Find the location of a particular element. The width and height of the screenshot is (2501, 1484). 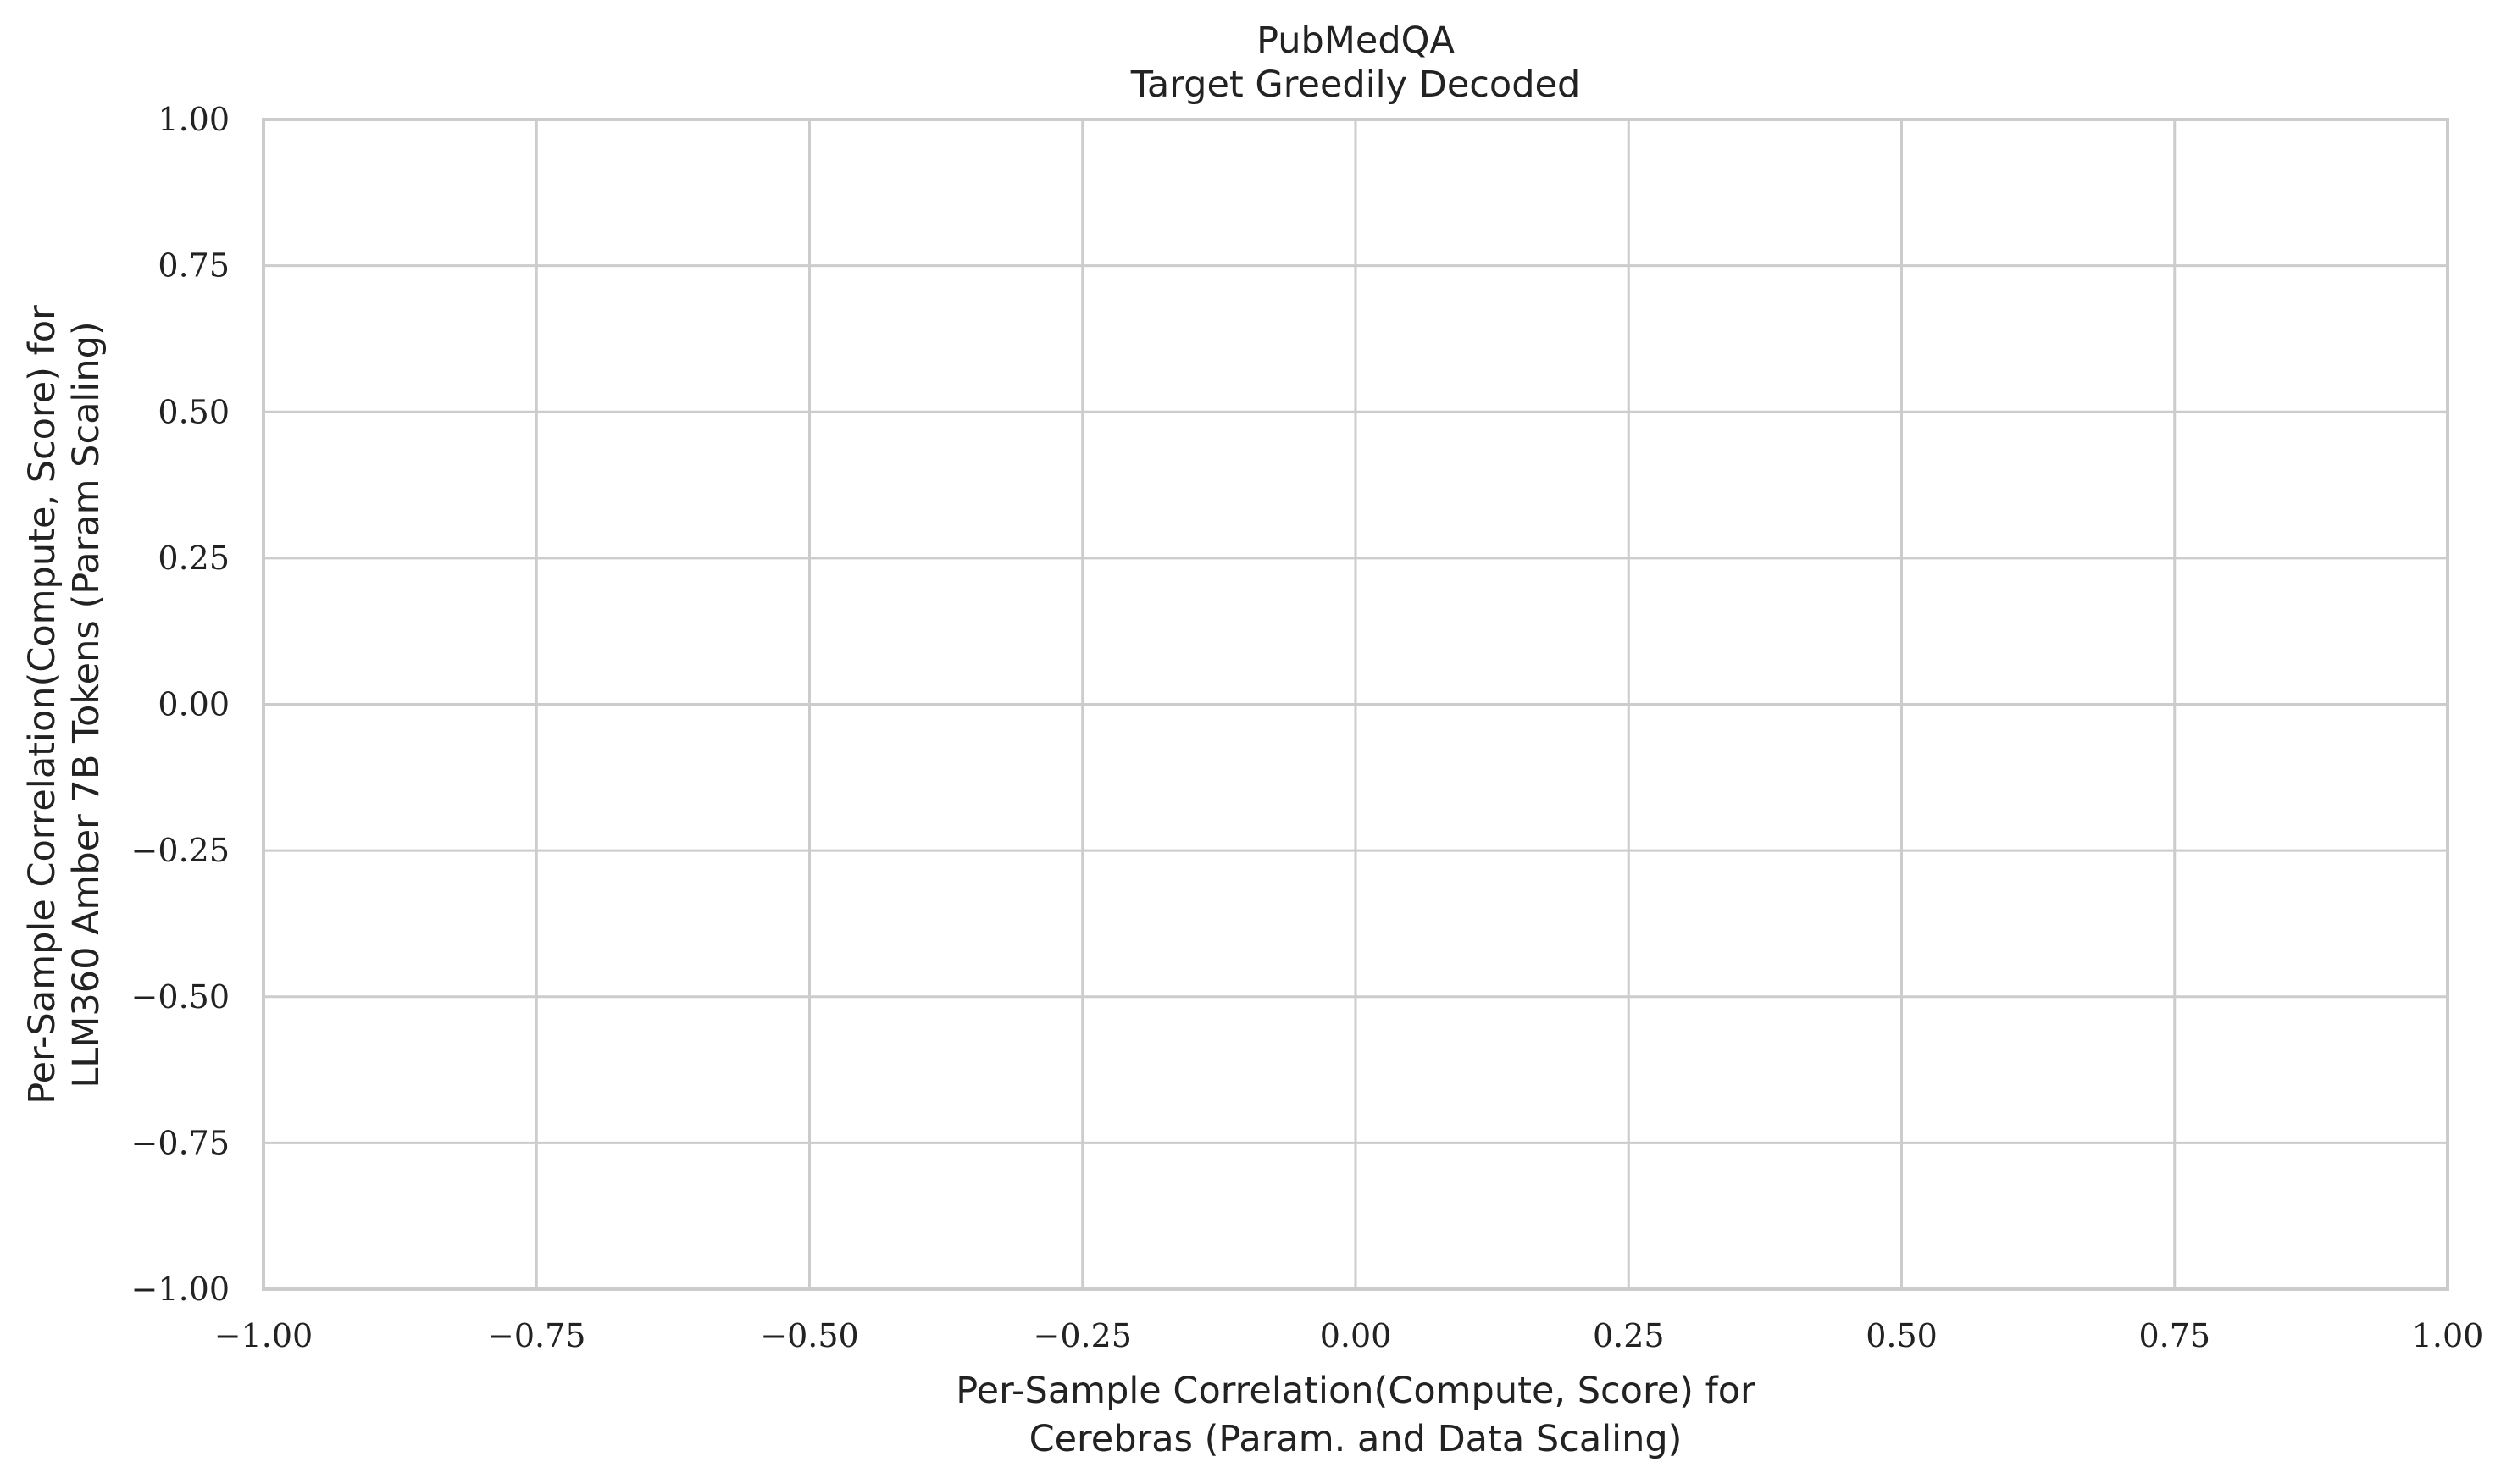

x-tick-label: 0.25 is located at coordinates (1629, 1335).